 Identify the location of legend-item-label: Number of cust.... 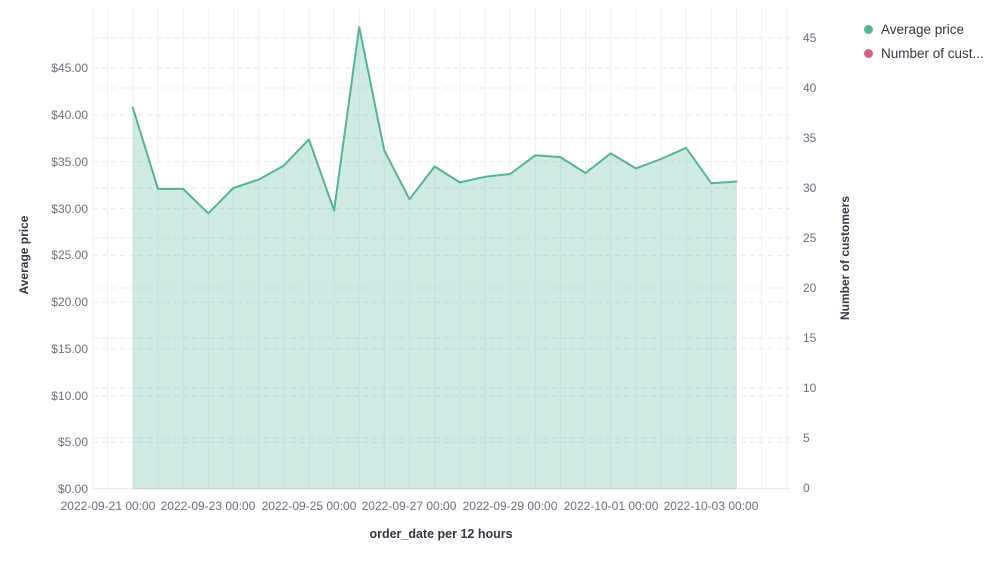
(932, 53).